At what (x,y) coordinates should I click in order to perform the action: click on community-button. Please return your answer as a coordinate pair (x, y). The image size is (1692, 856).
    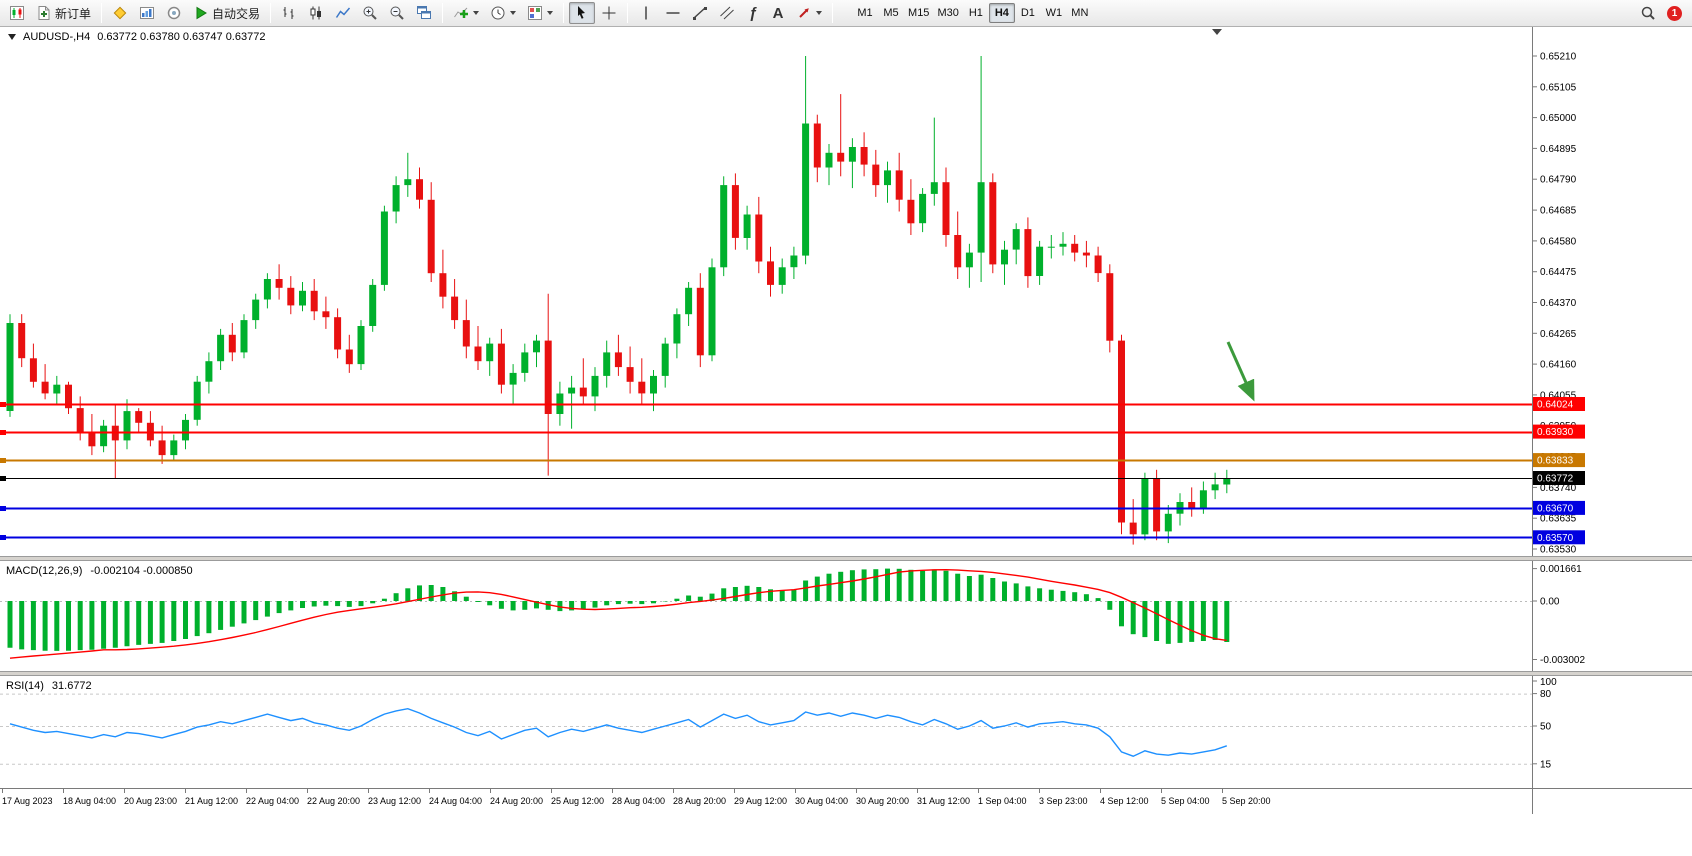
    Looking at the image, I should click on (174, 13).